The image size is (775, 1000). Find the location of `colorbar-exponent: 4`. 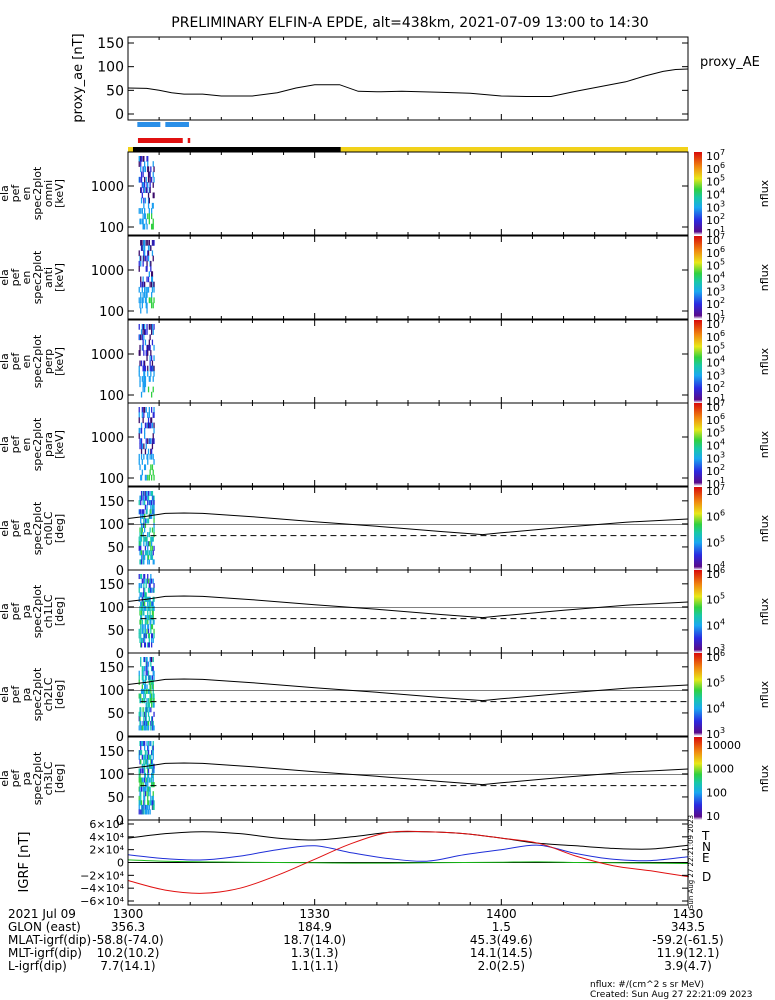

colorbar-exponent: 4 is located at coordinates (722, 621).